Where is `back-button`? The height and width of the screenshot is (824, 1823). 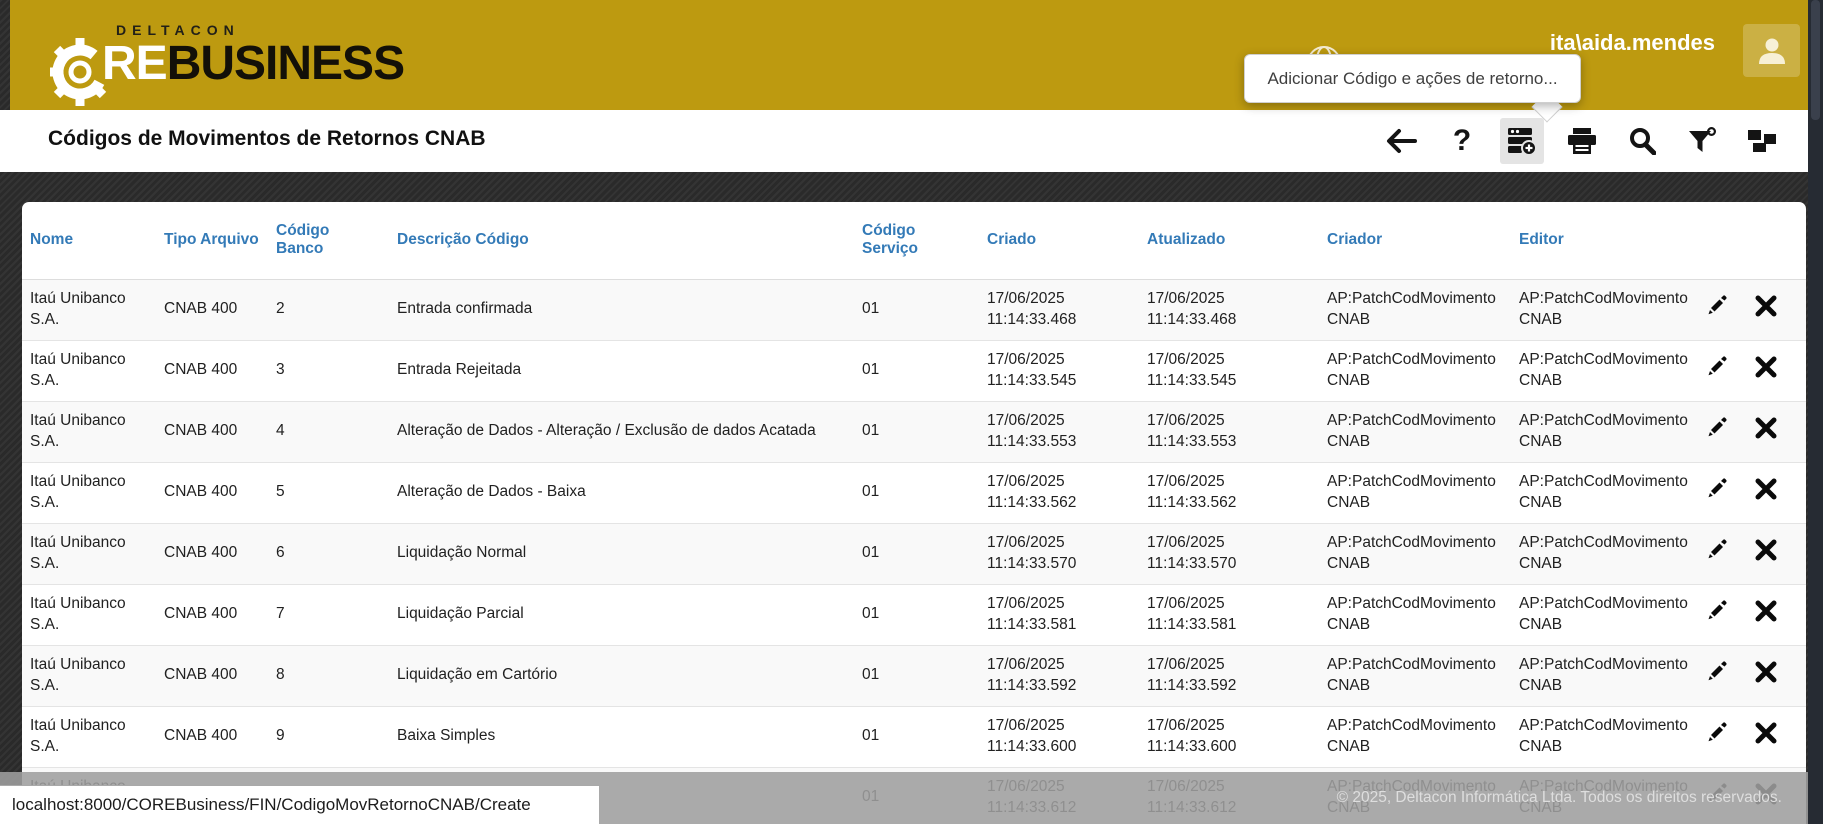 back-button is located at coordinates (1402, 141).